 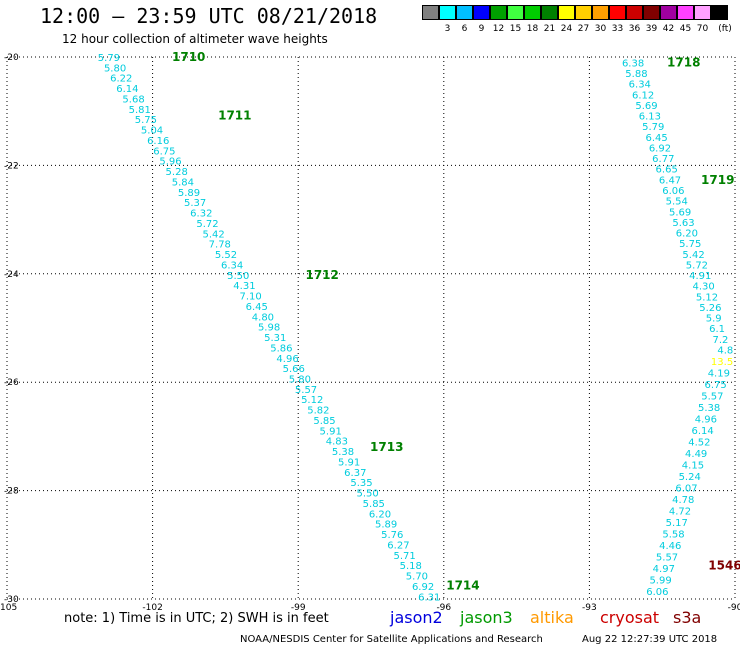 What do you see at coordinates (693, 466) in the screenshot?
I see `swh-value-track-c: 4.15` at bounding box center [693, 466].